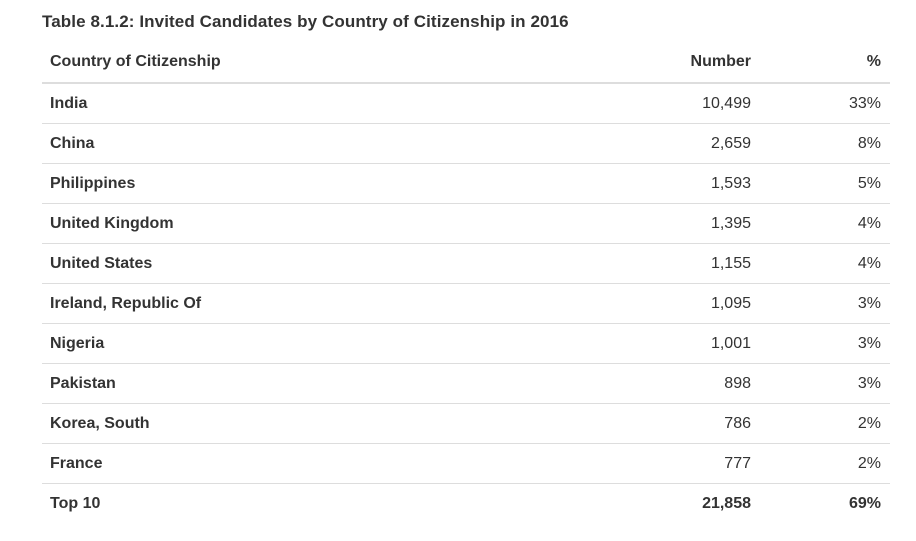 The width and height of the screenshot is (916, 541). I want to click on country-cell: Philippines, so click(93, 183).